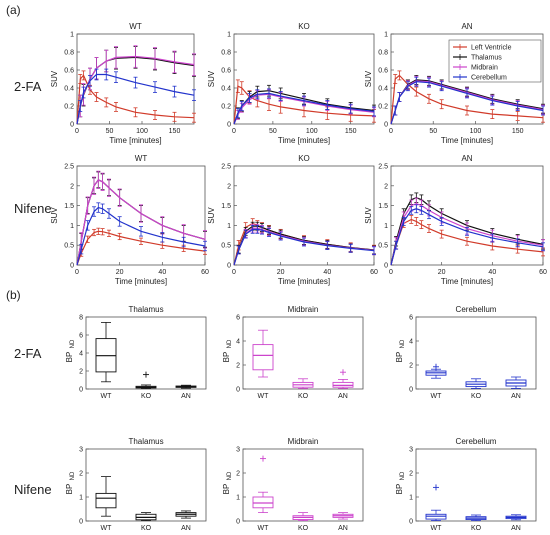  I want to click on line-chart-ni-an: AN 0 20 40 60 0 0.5 1 1.5 2 2.5 Time [minutes] SUV, so click(455, 220).